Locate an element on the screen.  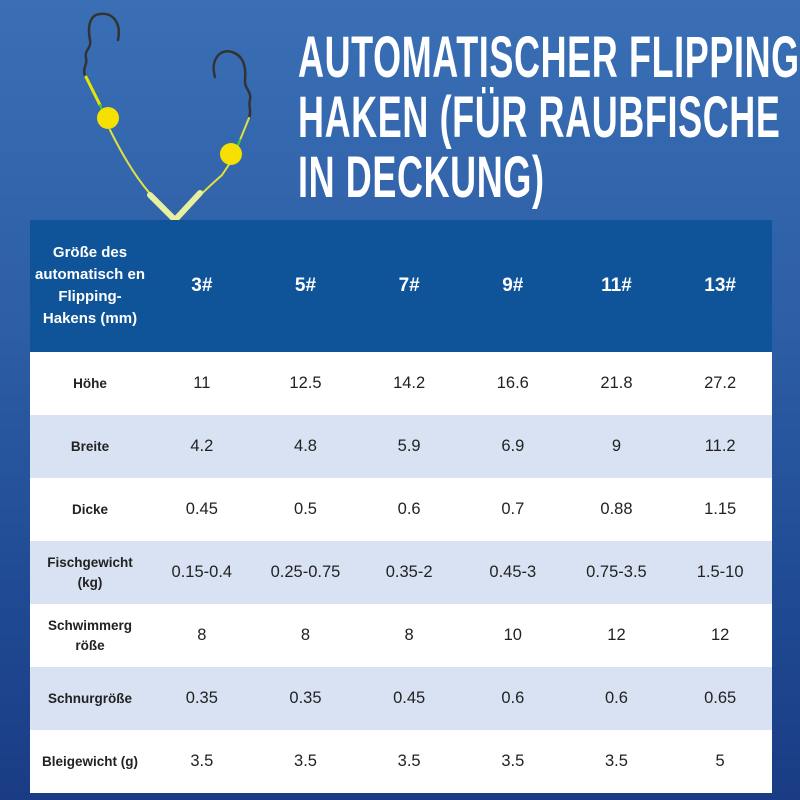
table-cell: 0.88 is located at coordinates (616, 509).